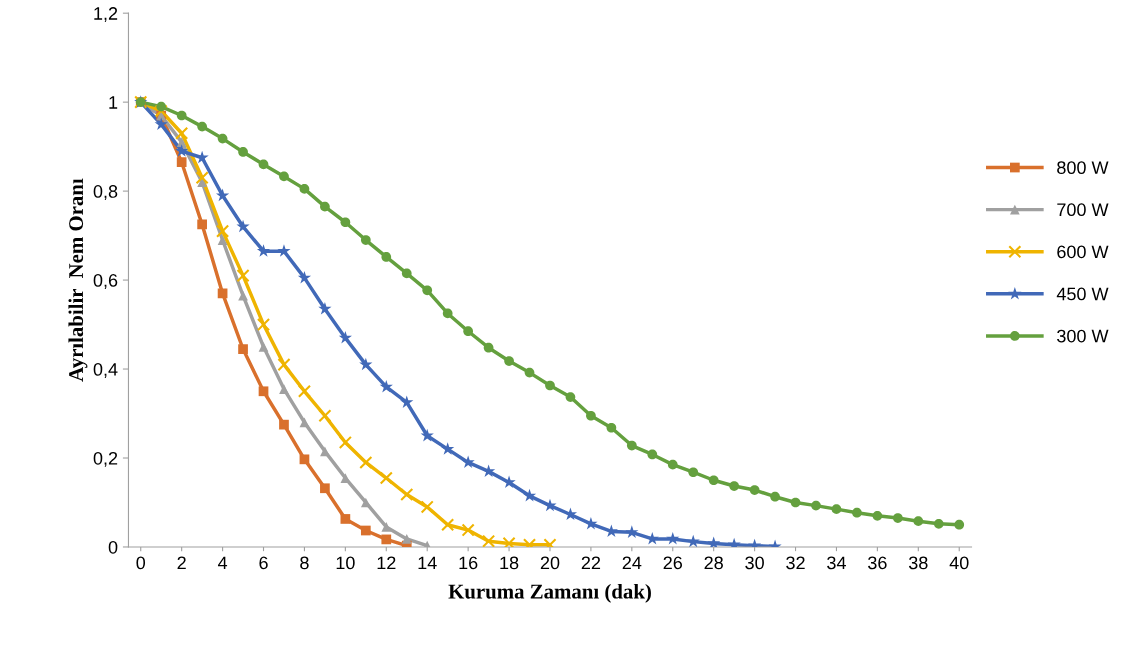  Describe the element at coordinates (959, 563) in the screenshot. I see `x-tick-label: 40` at that location.